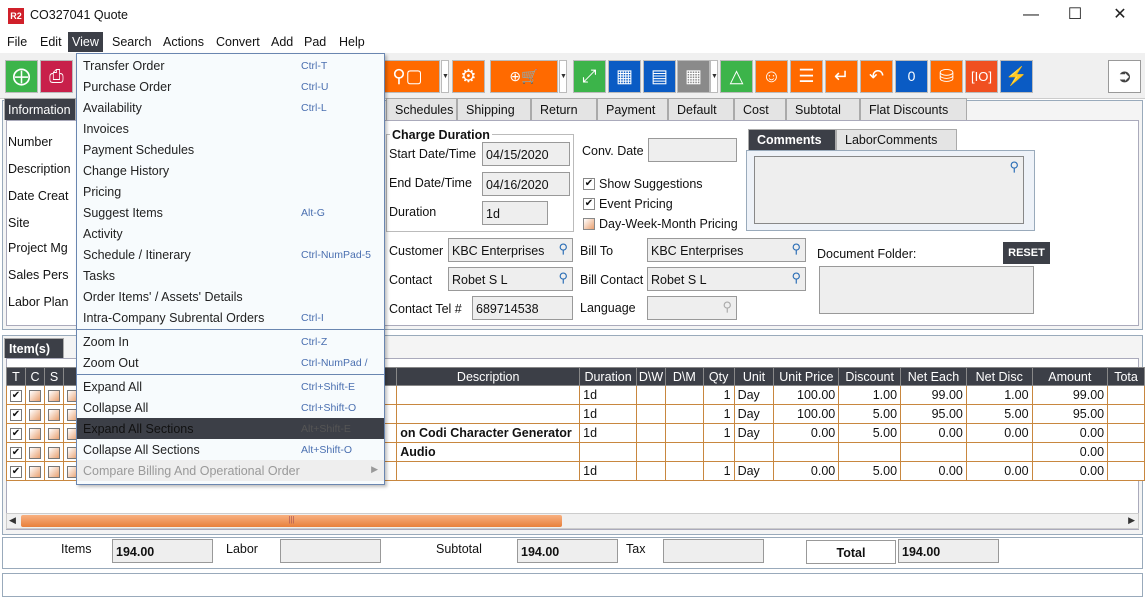 Image resolution: width=1145 pixels, height=599 pixels. I want to click on column-header: Unit, so click(754, 376).